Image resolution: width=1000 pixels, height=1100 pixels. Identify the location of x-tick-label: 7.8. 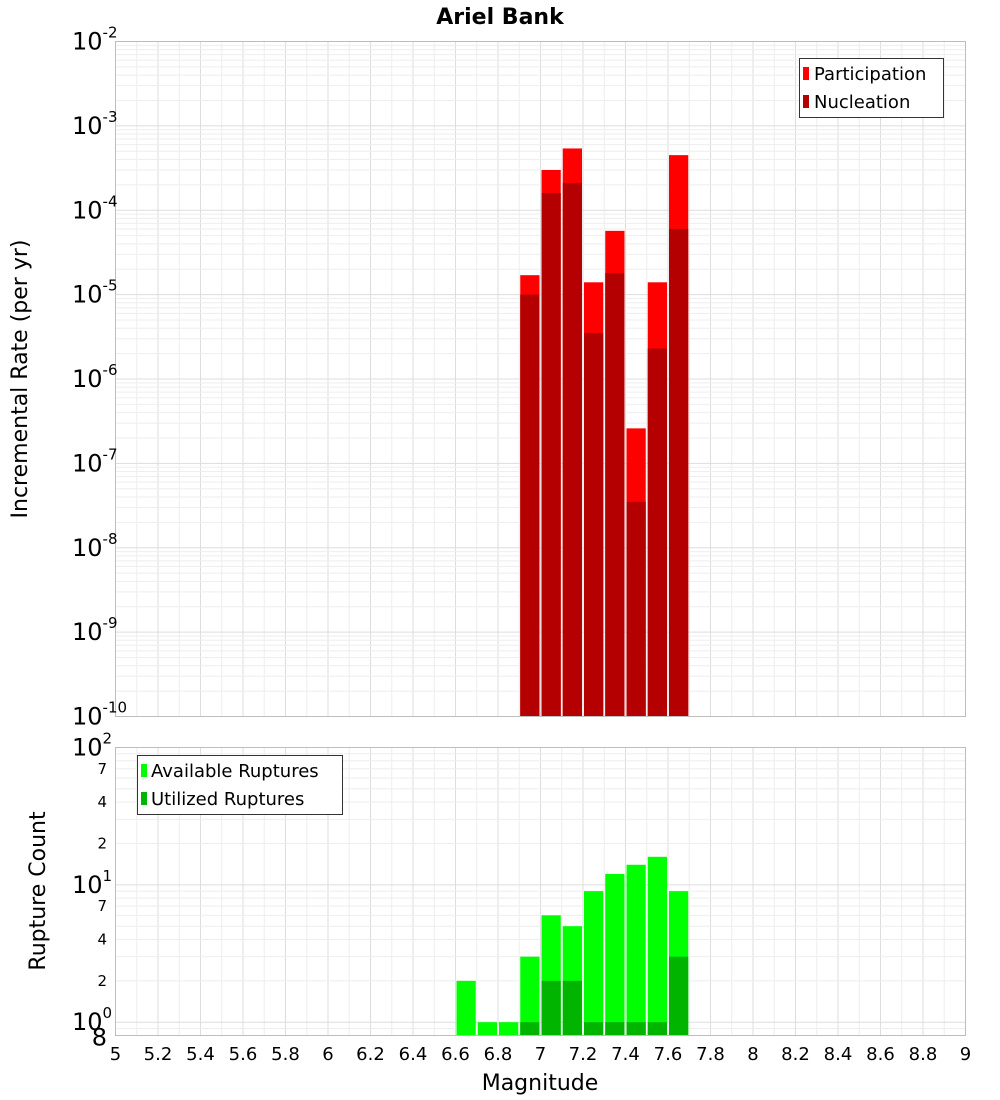
(710, 1054).